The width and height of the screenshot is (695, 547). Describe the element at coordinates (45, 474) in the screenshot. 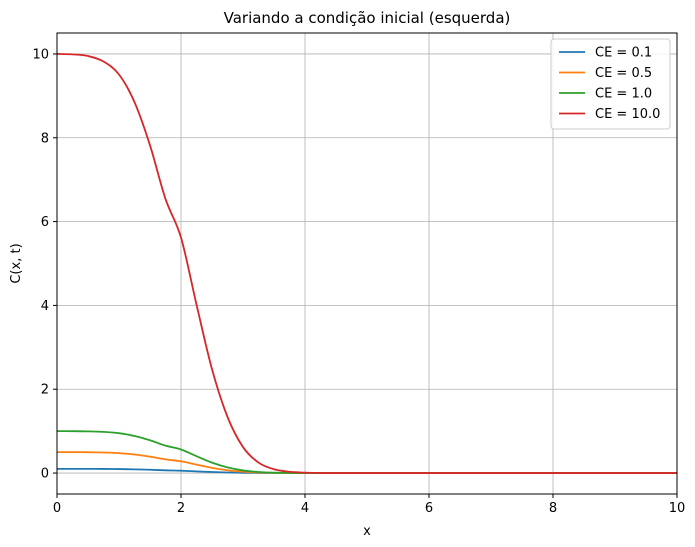

I see `y-tick-label: 0` at that location.